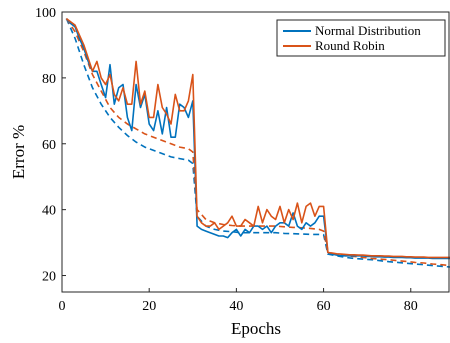 The width and height of the screenshot is (450, 343). Describe the element at coordinates (411, 306) in the screenshot. I see `x-tick-label: 80` at that location.